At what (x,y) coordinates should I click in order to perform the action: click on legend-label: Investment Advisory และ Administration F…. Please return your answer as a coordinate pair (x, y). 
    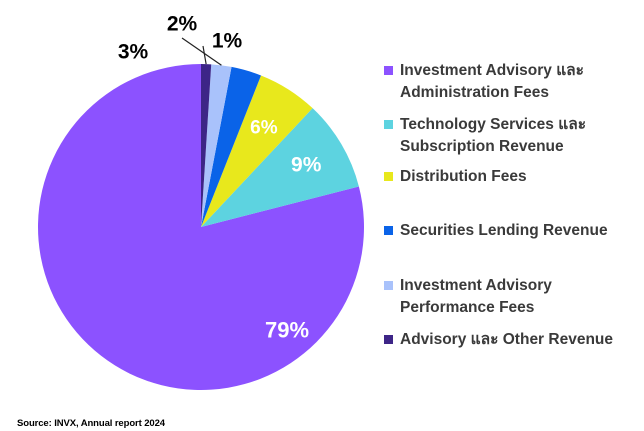
    Looking at the image, I should click on (492, 81).